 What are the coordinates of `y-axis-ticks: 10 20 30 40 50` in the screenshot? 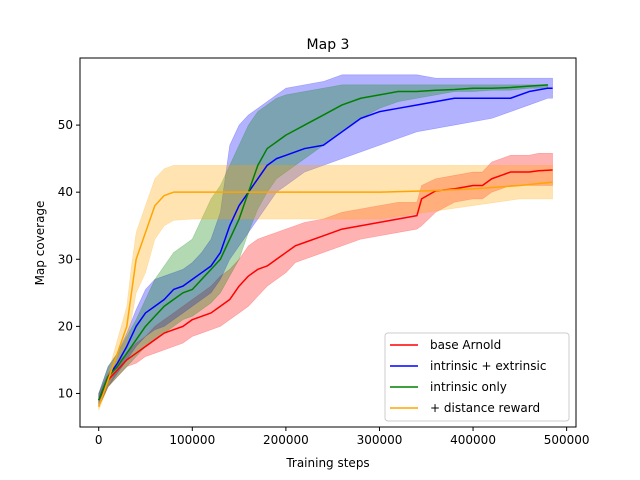 It's located at (69, 259).